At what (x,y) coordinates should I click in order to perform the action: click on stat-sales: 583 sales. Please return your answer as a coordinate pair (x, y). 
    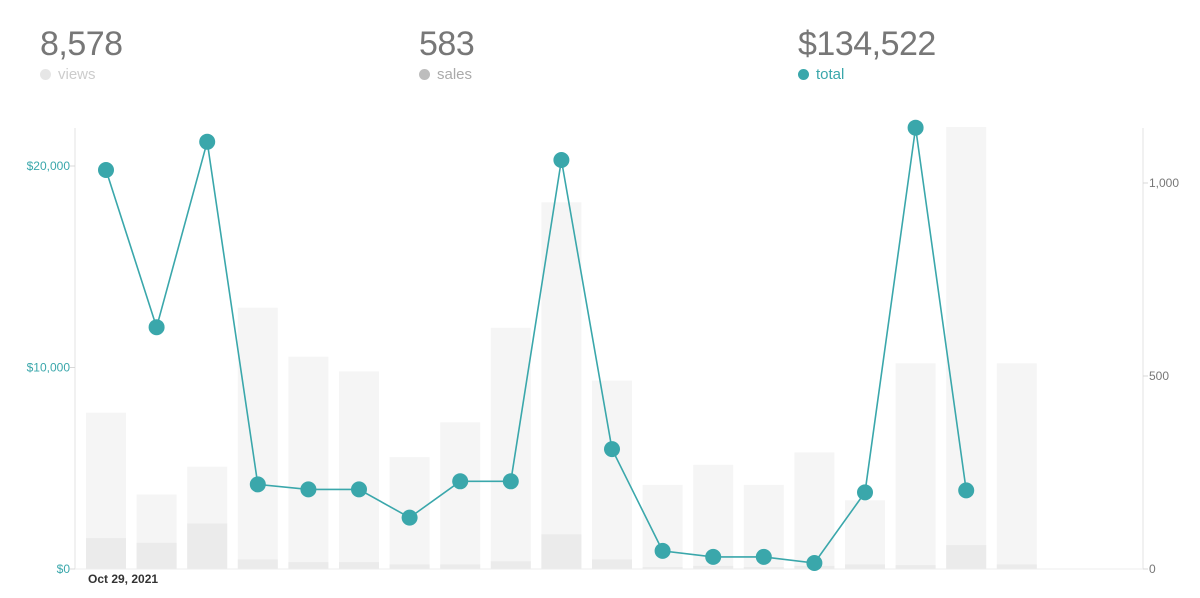
    Looking at the image, I should click on (447, 53).